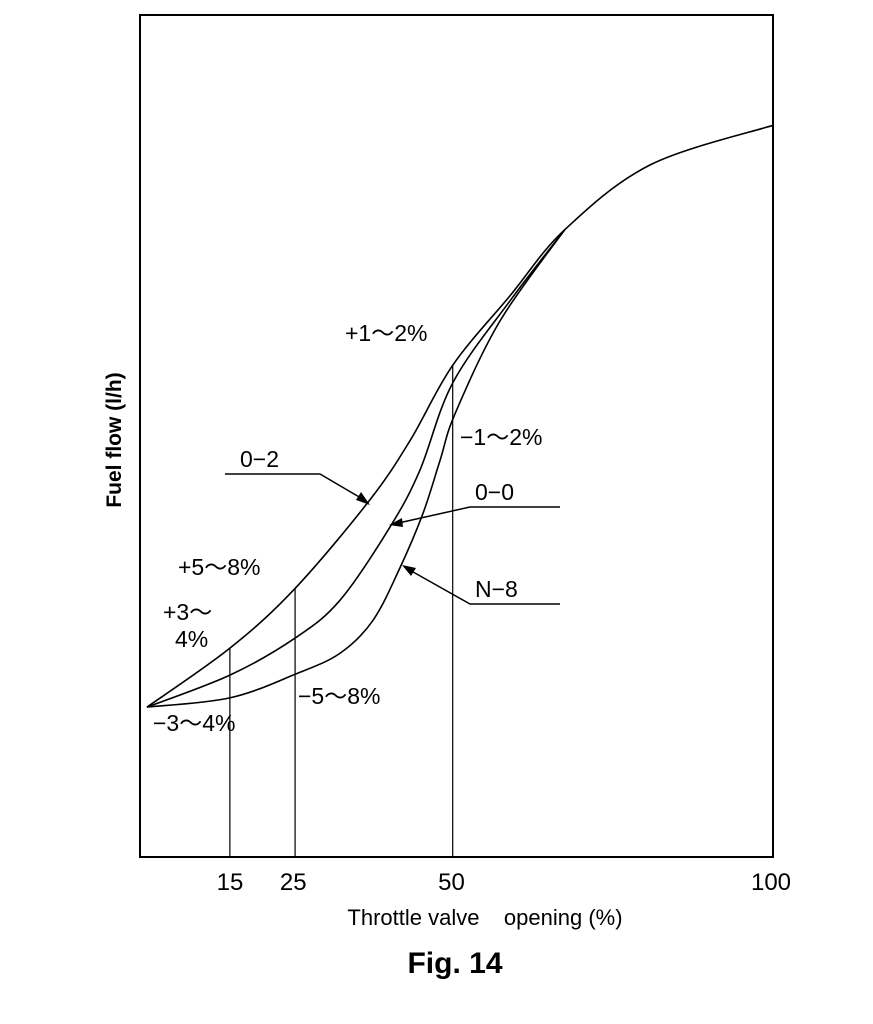  I want to click on x-axis-label: Throttle valve opening (%), so click(484, 917).